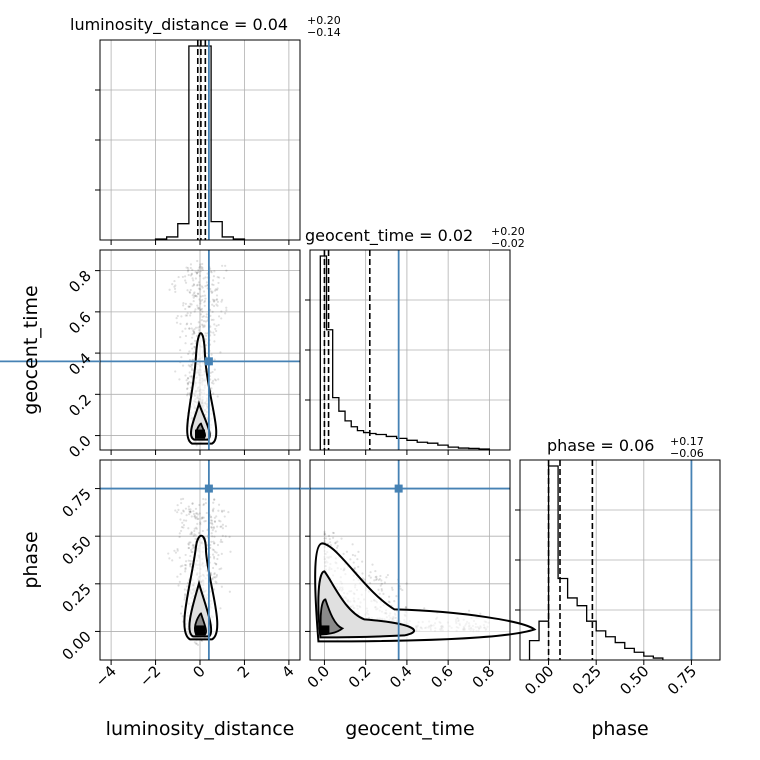  Describe the element at coordinates (80, 282) in the screenshot. I see `y-tick-label-geocent-time: 0.8` at that location.